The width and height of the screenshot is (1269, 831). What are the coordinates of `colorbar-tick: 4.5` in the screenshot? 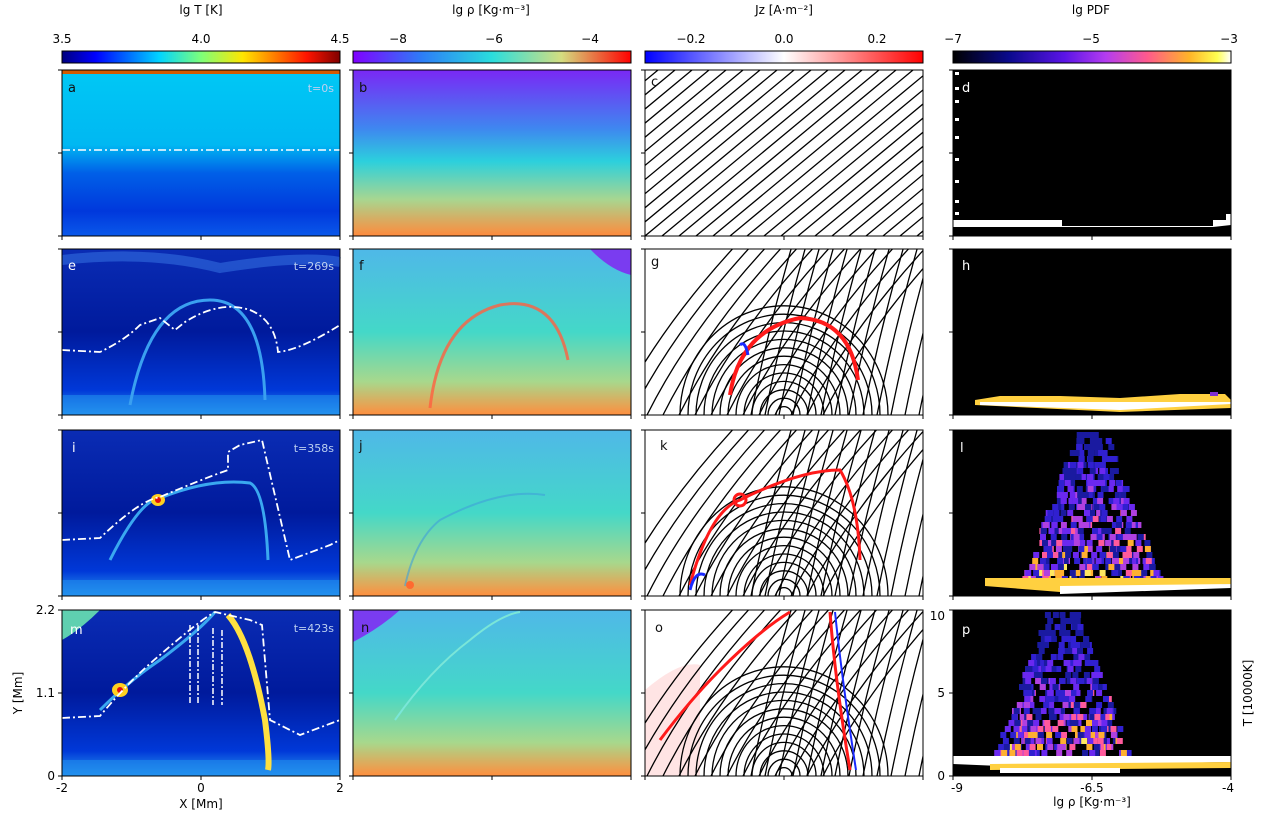 It's located at (339, 39).